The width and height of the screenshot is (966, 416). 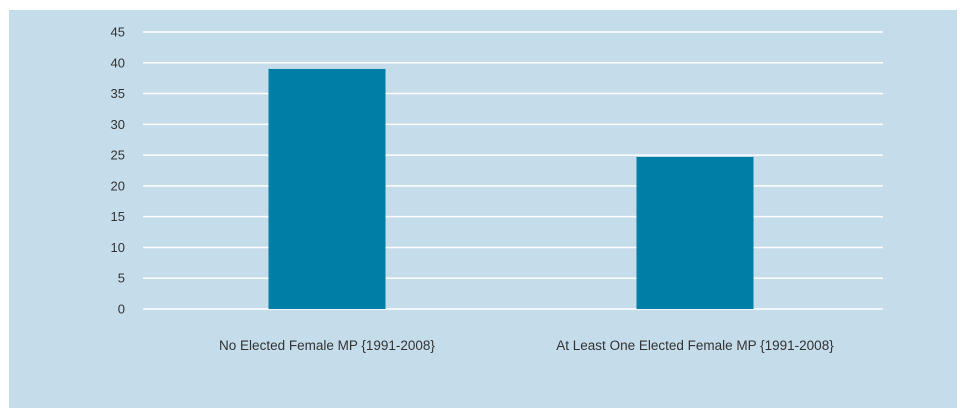 What do you see at coordinates (118, 93) in the screenshot?
I see `y-tick-label: 35` at bounding box center [118, 93].